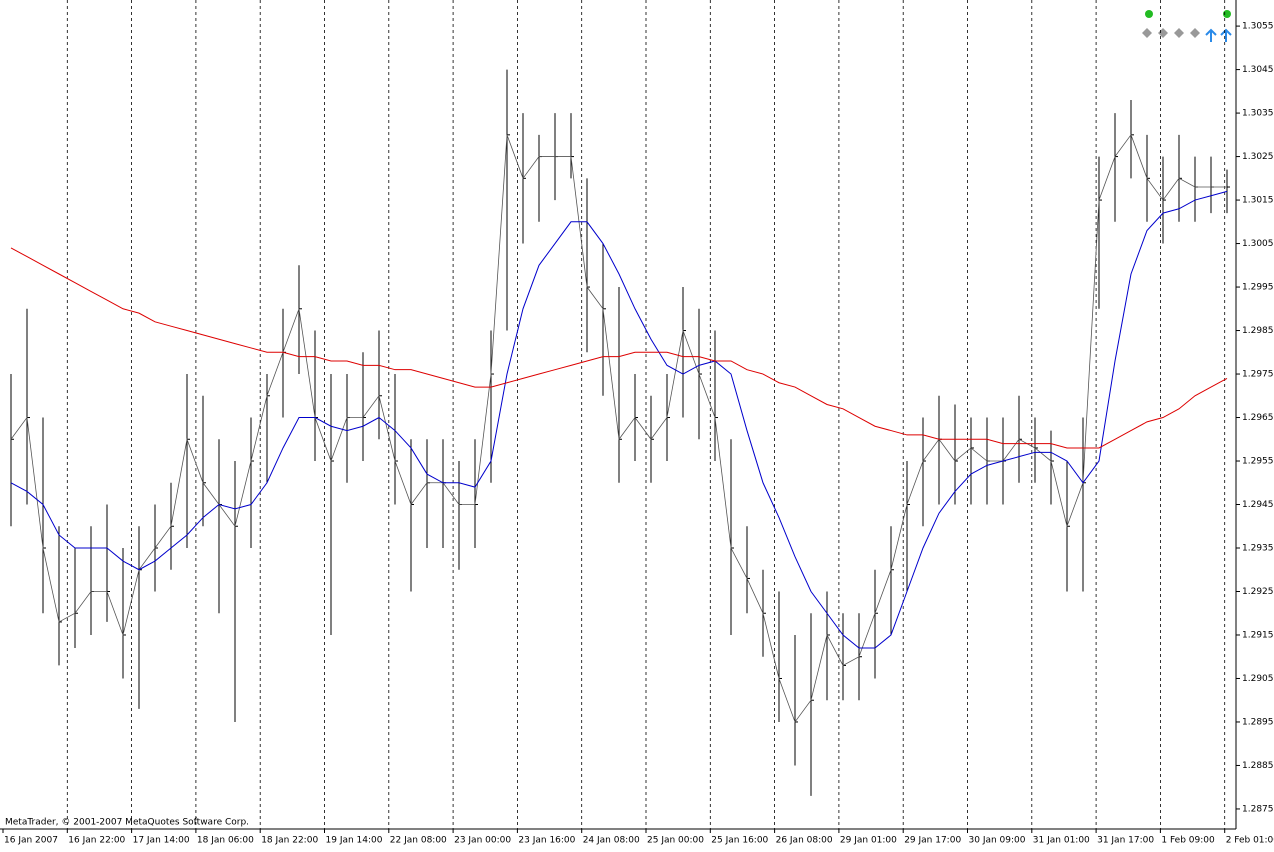 The height and width of the screenshot is (852, 1274). I want to click on y-tick-label: 1.2935, so click(1258, 549).